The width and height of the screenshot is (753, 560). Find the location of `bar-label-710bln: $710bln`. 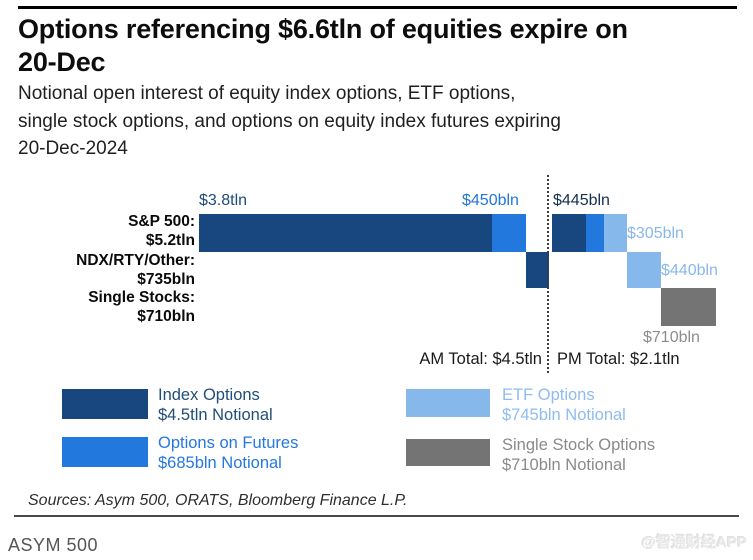

bar-label-710bln: $710bln is located at coordinates (671, 337).